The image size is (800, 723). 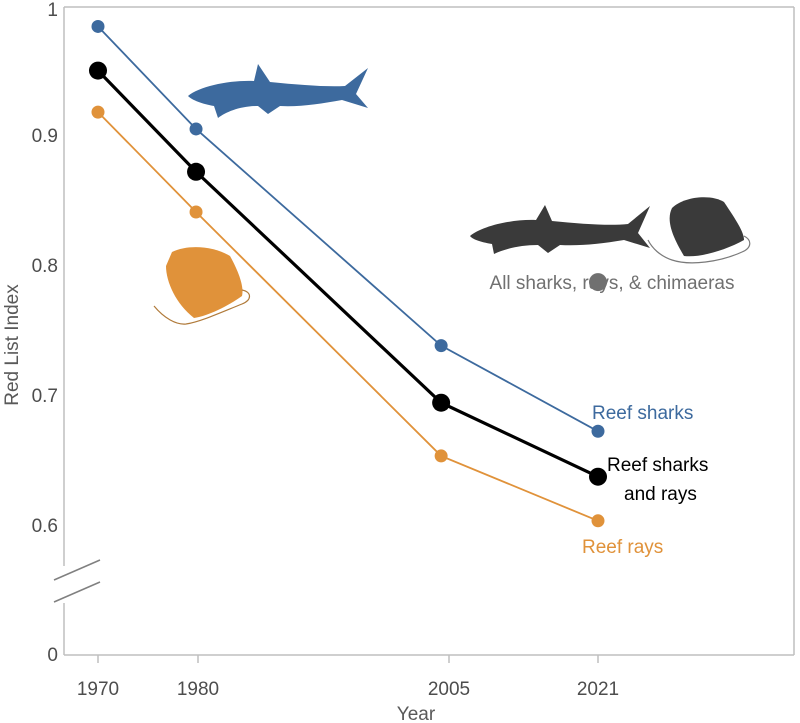 I want to click on data-point-reef-rays-1980, so click(x=196, y=212).